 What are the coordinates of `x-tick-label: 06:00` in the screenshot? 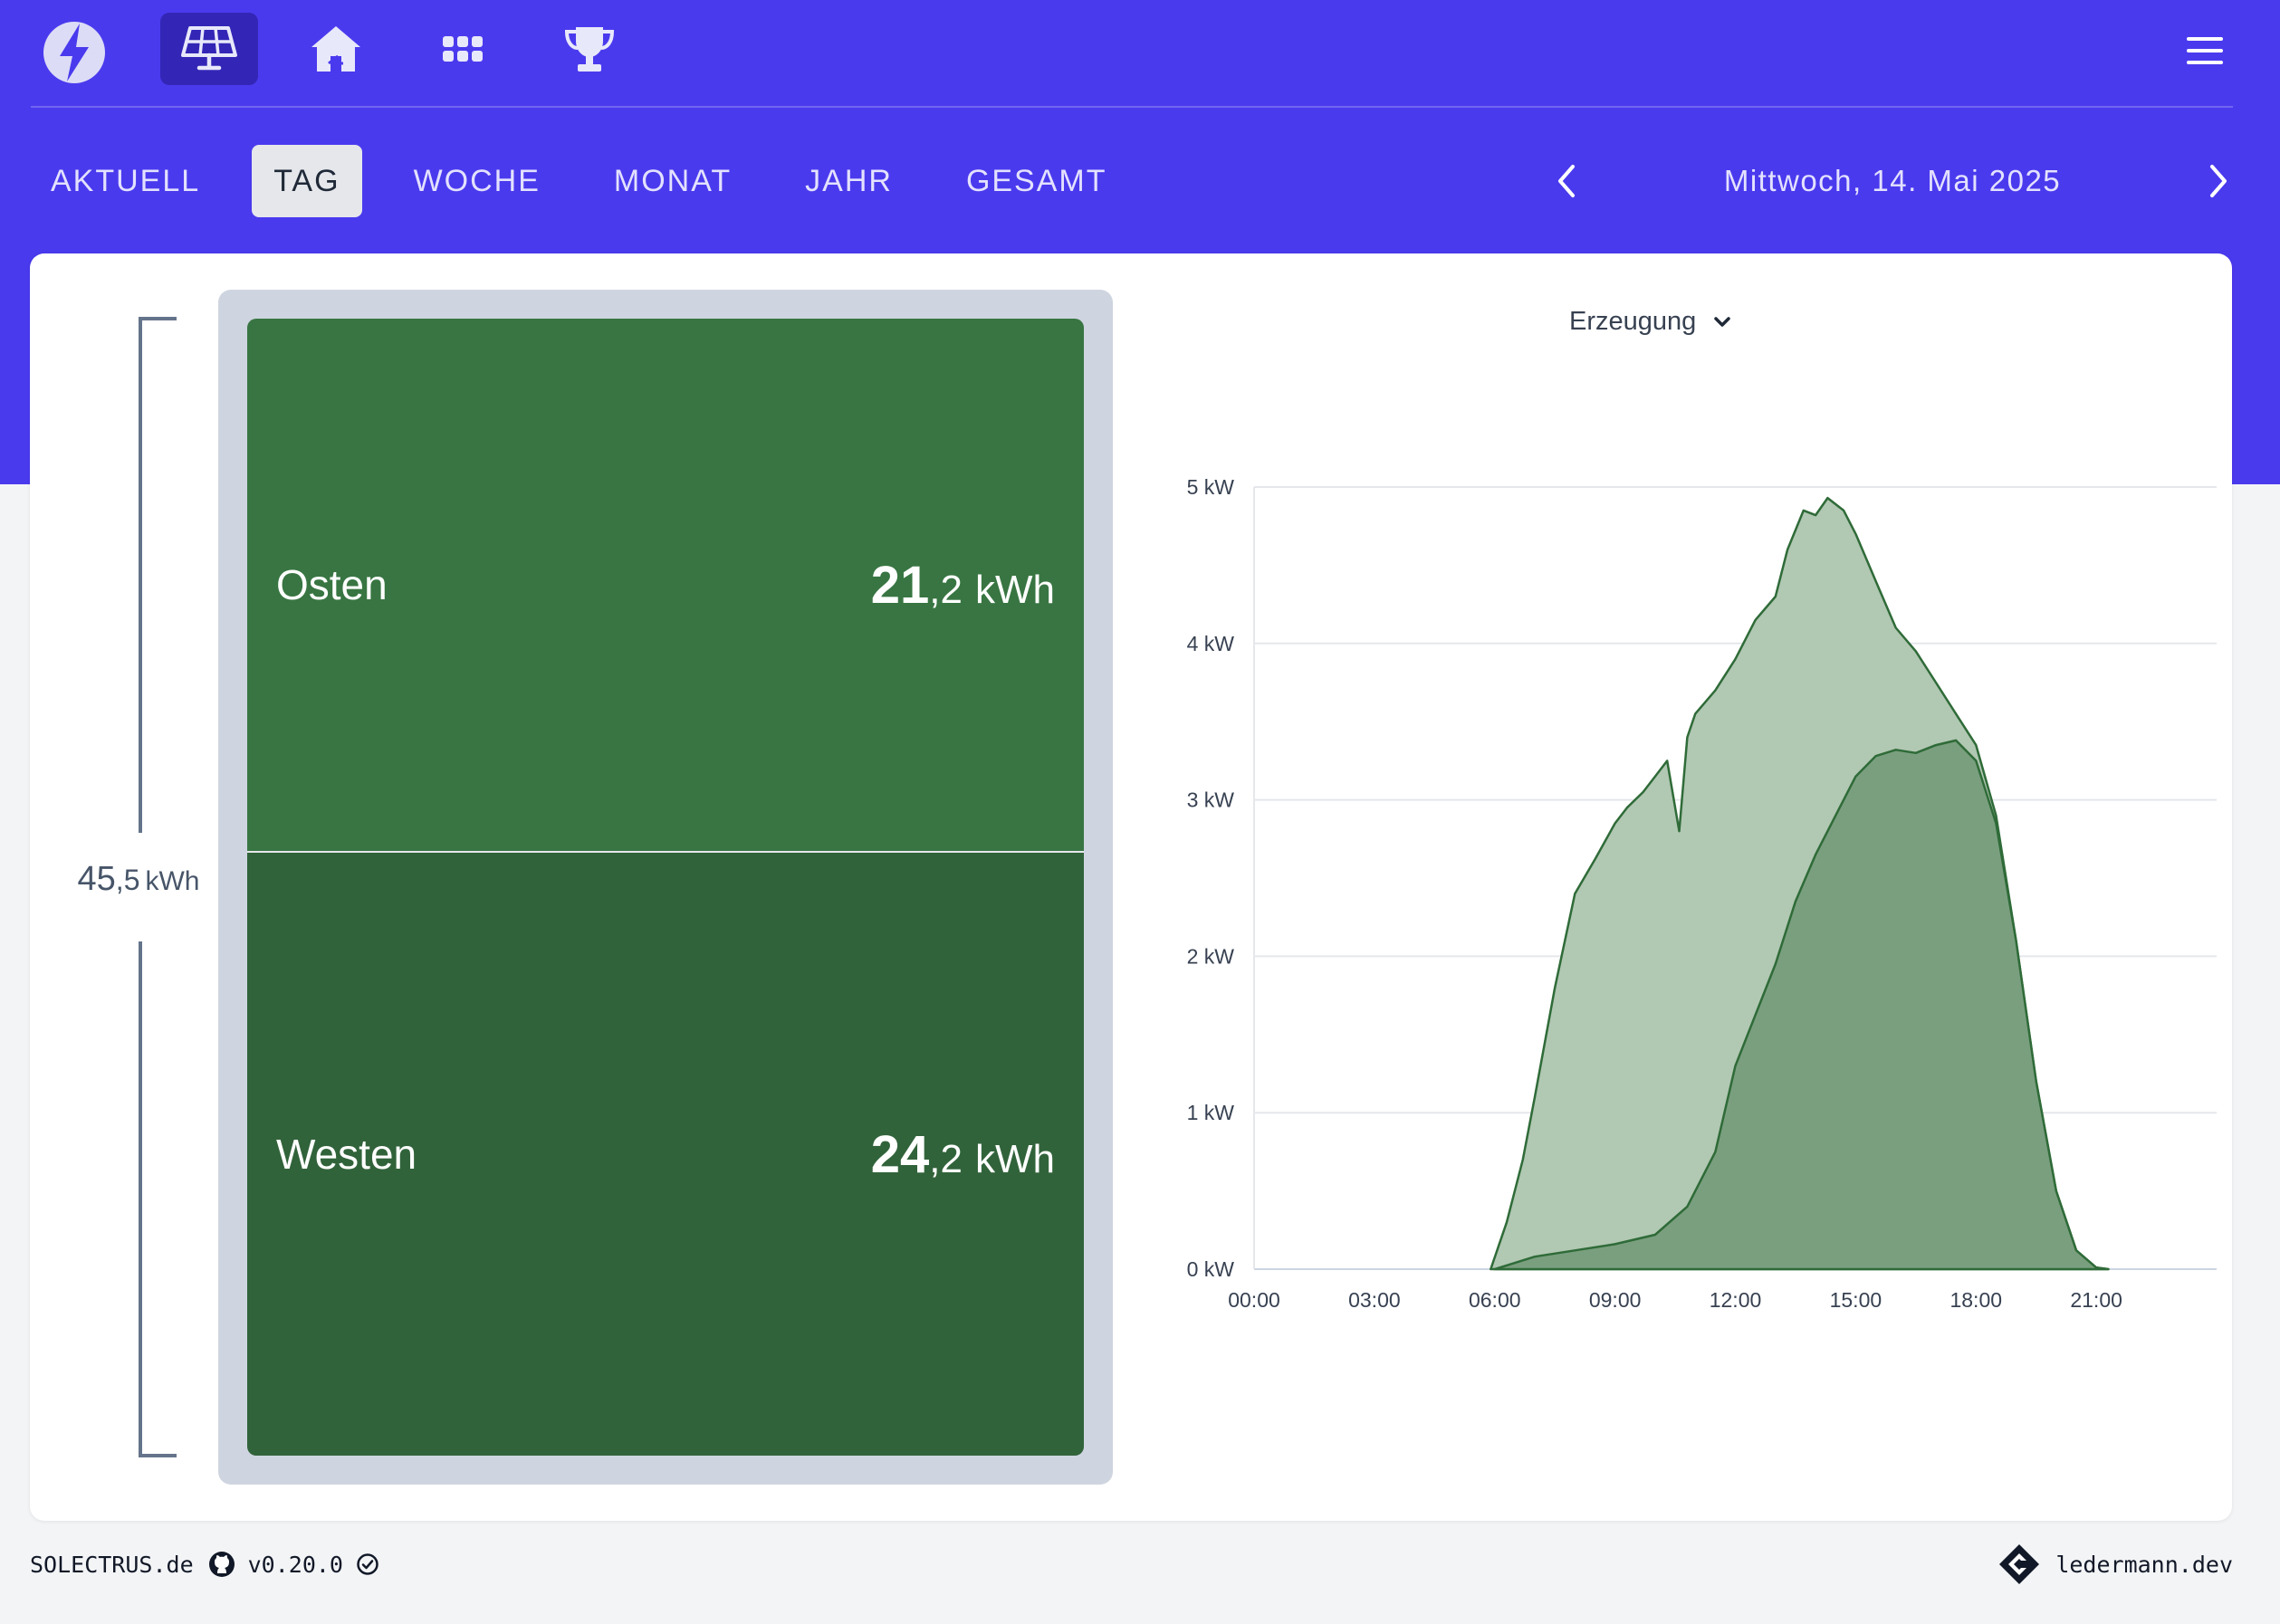 It's located at (1495, 1300).